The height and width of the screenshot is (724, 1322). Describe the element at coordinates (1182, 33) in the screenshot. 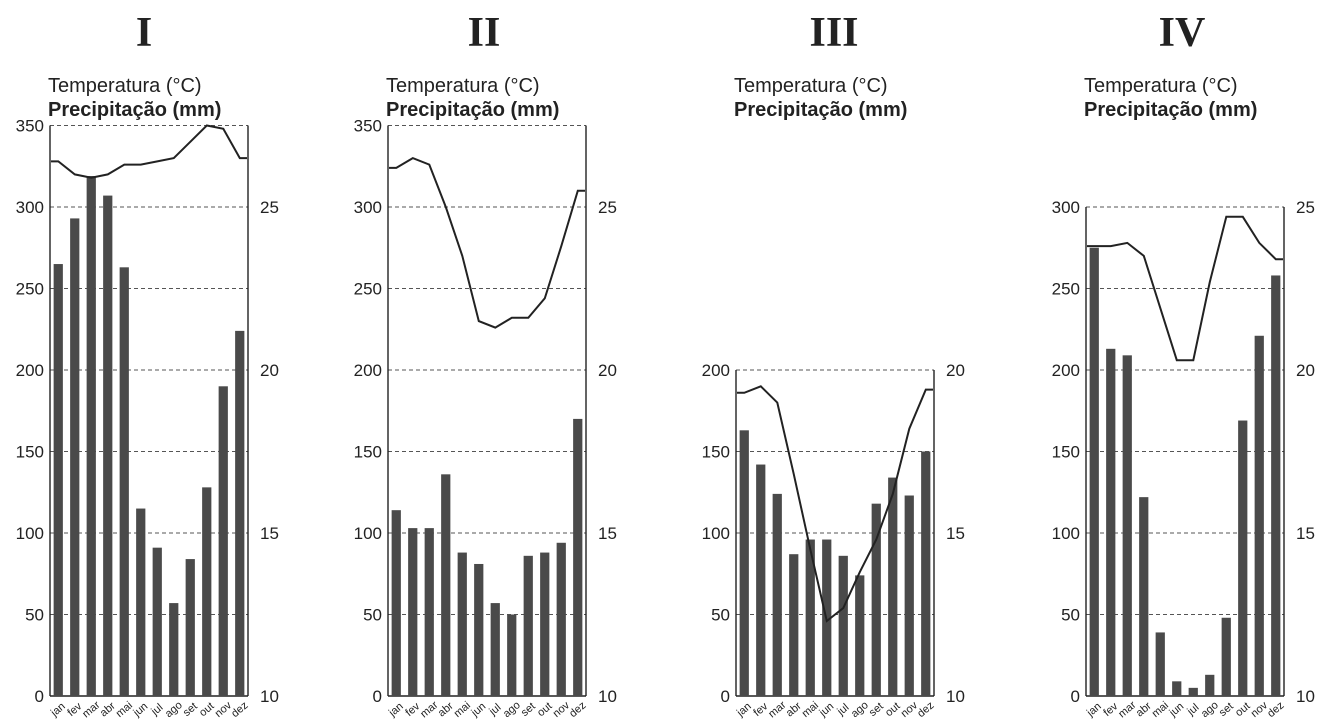

I see `chart-title: IV` at that location.